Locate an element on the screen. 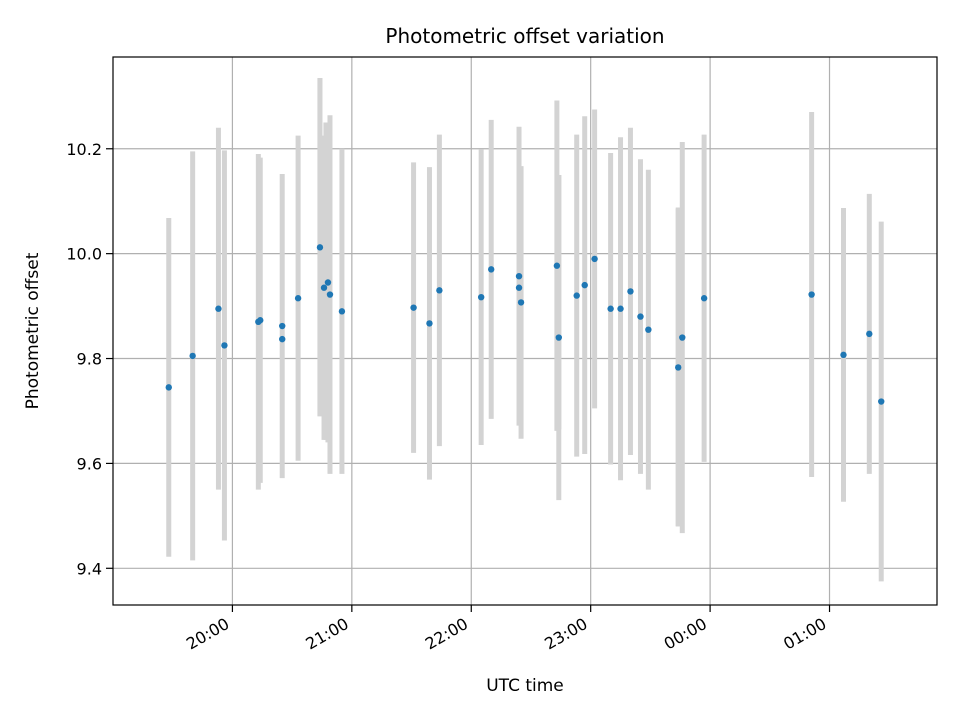 This screenshot has height=720, width=960. y-tick-label-4: 10.2 is located at coordinates (84, 149).